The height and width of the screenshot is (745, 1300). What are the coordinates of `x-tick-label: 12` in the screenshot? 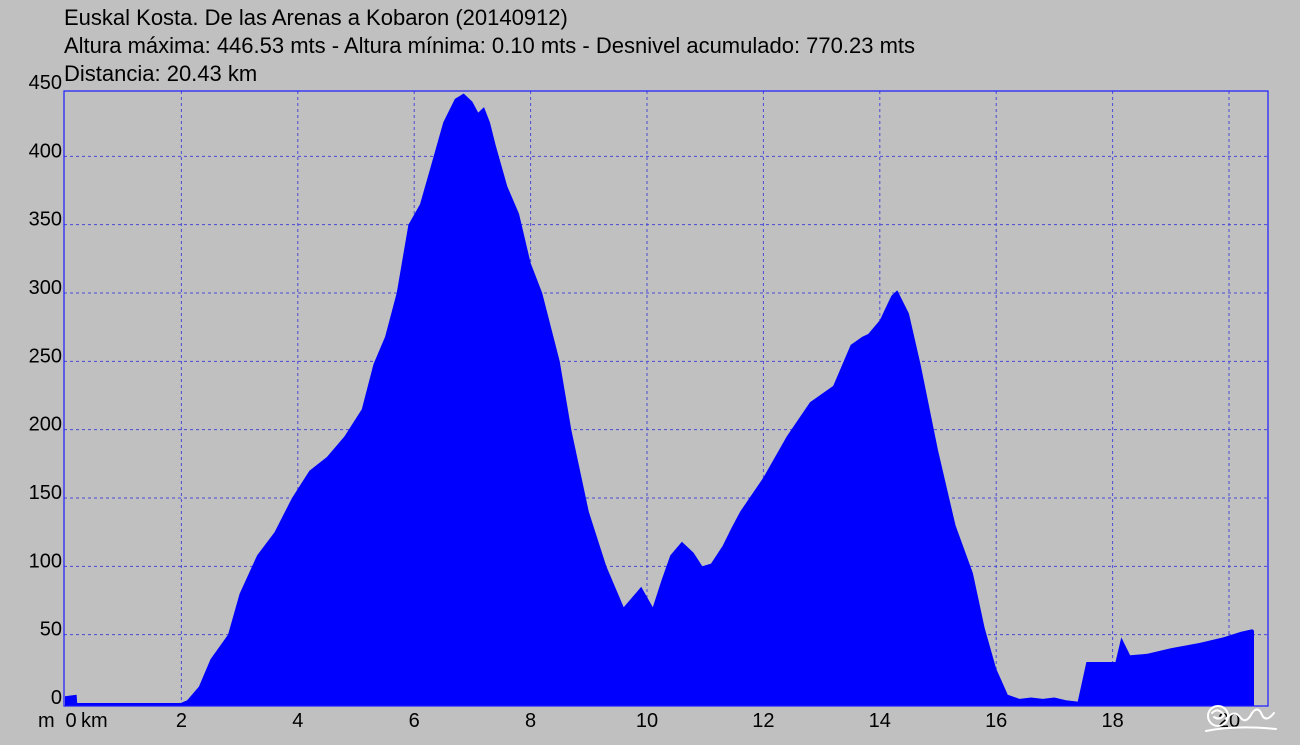 It's located at (763, 721).